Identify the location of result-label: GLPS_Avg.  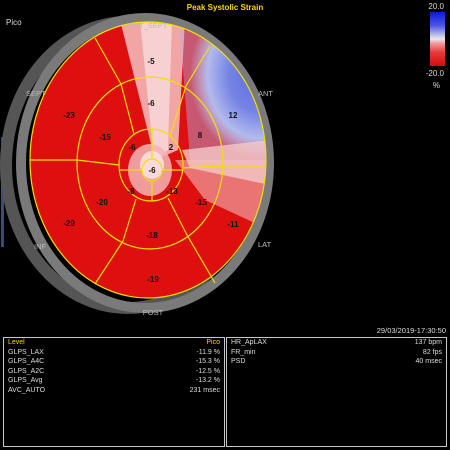
(25, 381).